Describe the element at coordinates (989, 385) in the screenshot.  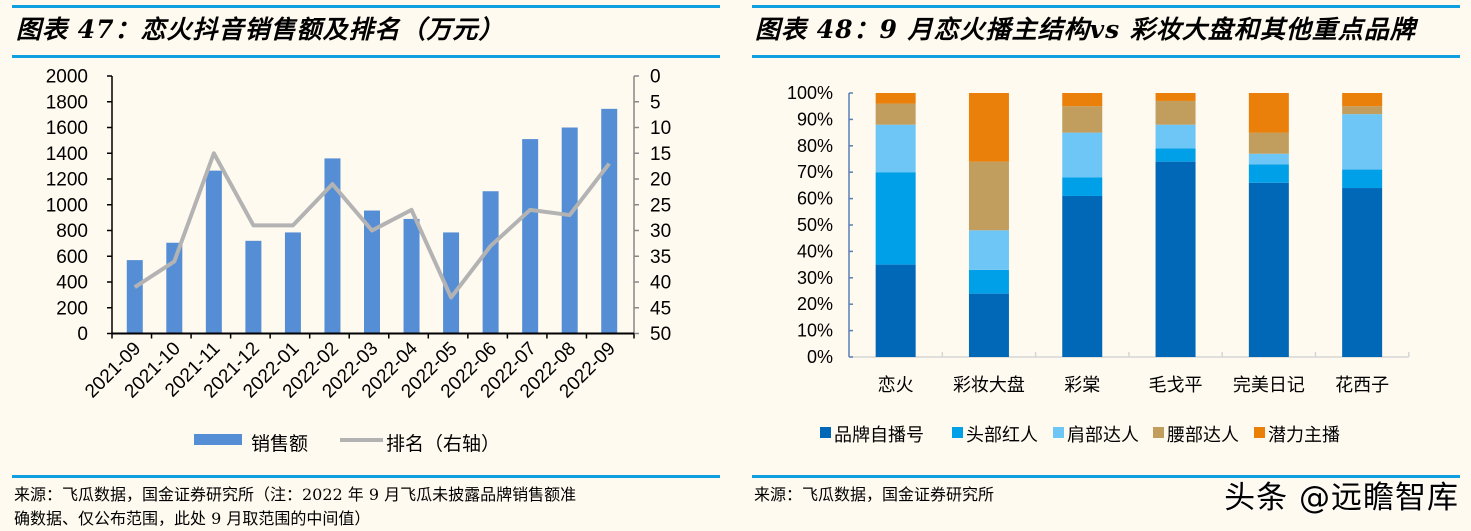
I see `category-label: 彩妆大盘` at that location.